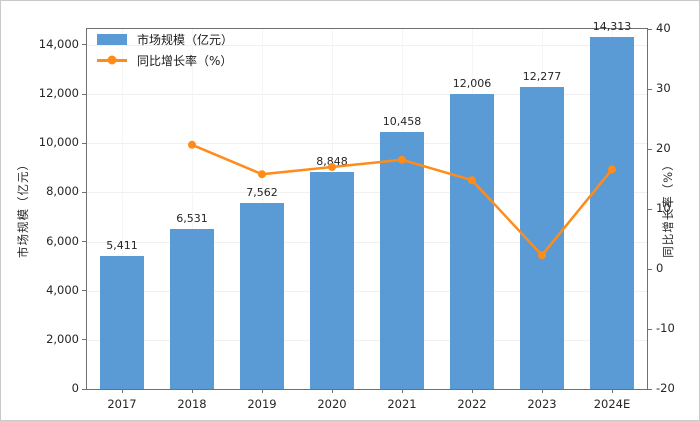 This screenshot has width=700, height=421. Describe the element at coordinates (62, 338) in the screenshot. I see `y-axis-tick-label-left: 2,000` at that location.